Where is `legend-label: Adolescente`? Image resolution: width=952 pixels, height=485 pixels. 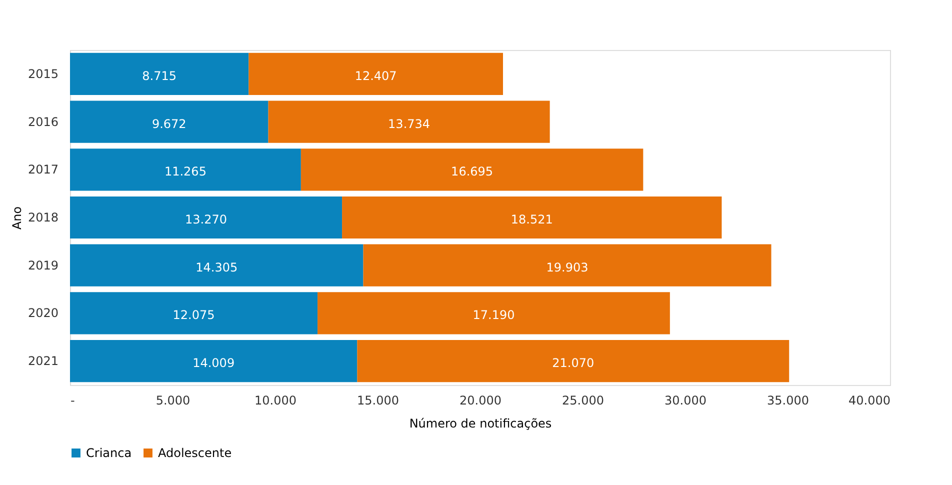
legend-label: Adolescente is located at coordinates (195, 453).